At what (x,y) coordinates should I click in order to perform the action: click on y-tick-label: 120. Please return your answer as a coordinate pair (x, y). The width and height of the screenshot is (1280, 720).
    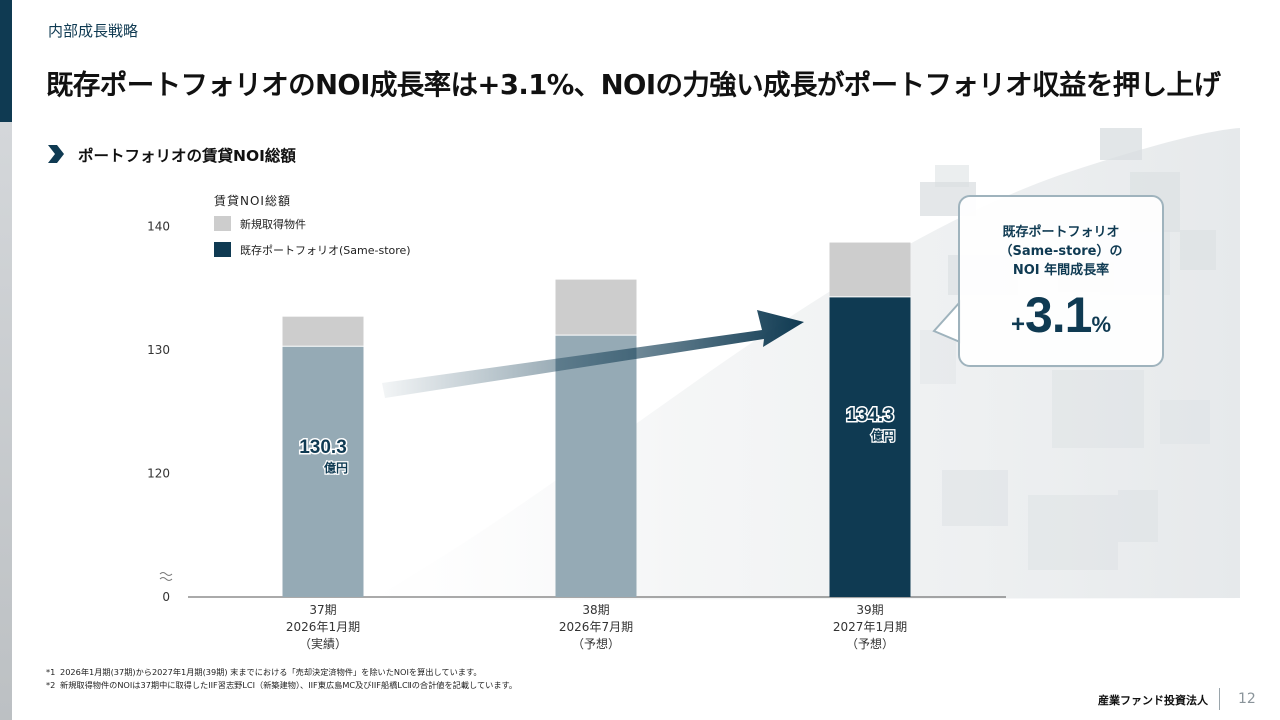
    Looking at the image, I should click on (158, 474).